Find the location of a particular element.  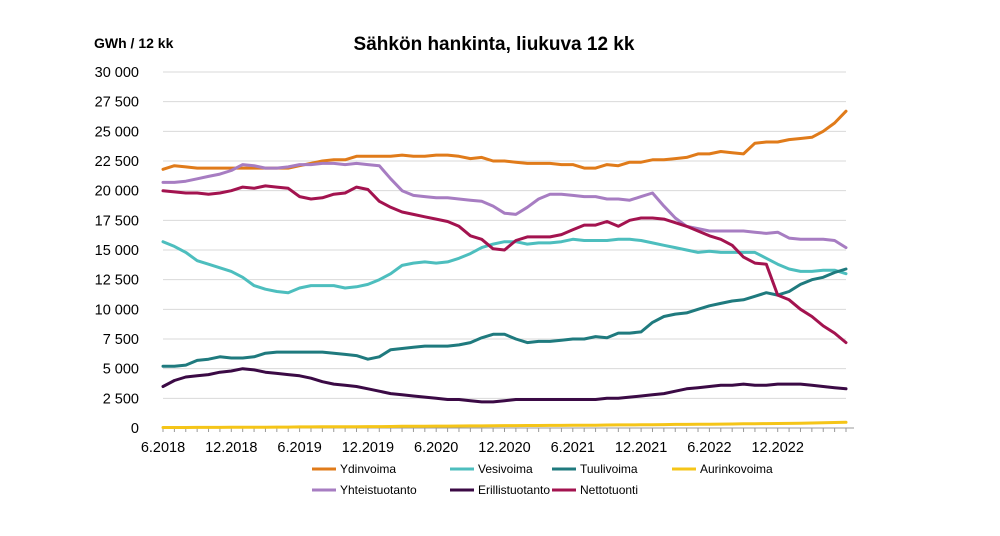

y-tick-label: 25 000 is located at coordinates (117, 132).